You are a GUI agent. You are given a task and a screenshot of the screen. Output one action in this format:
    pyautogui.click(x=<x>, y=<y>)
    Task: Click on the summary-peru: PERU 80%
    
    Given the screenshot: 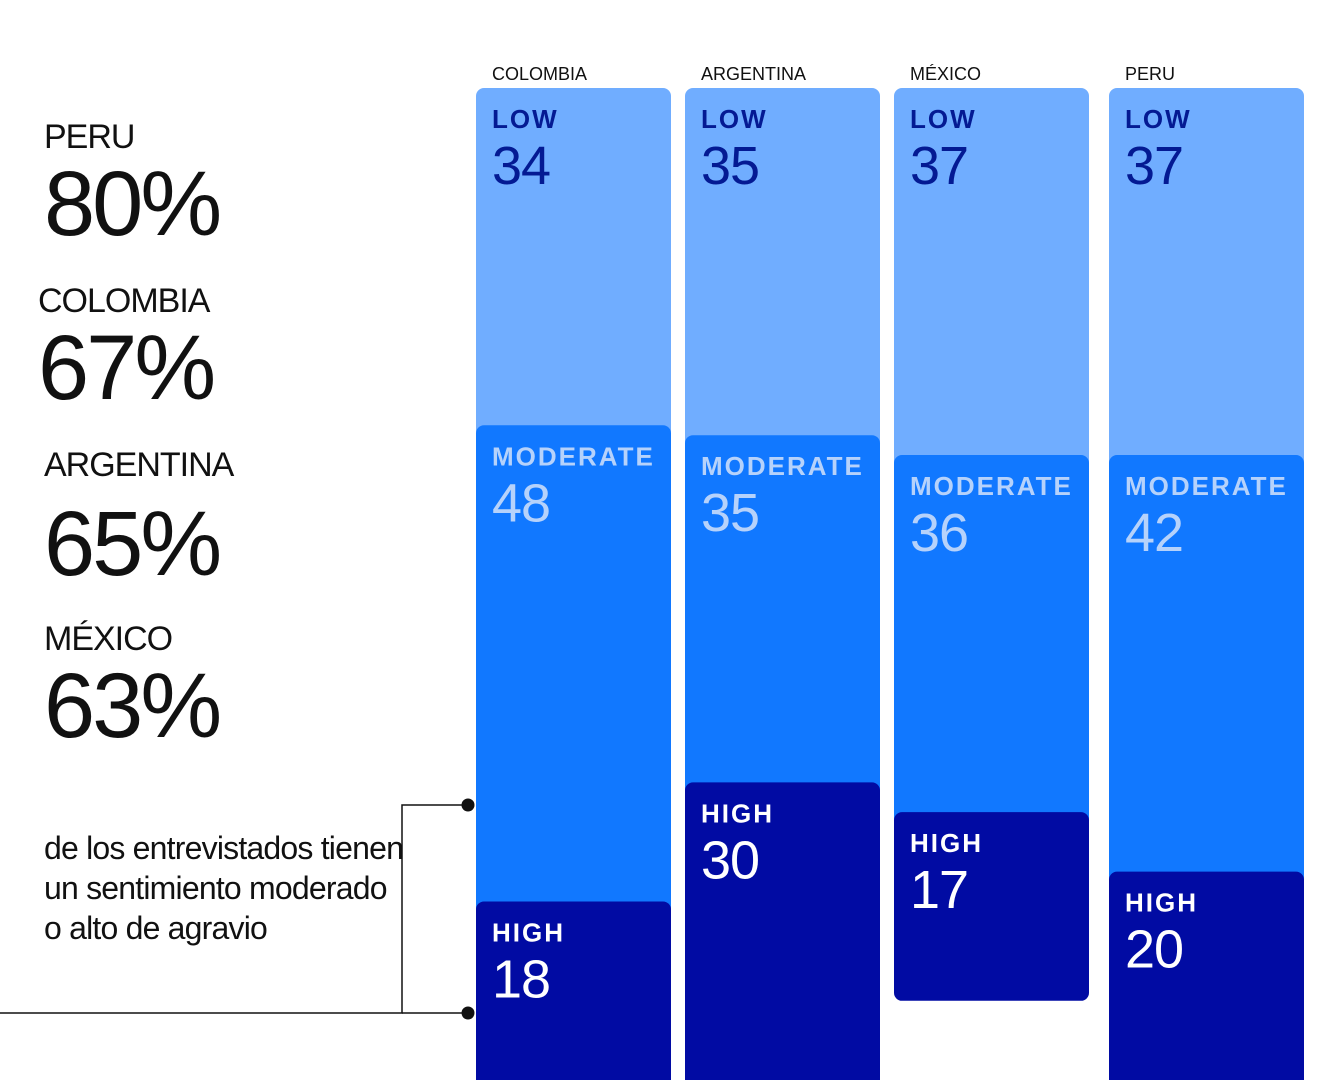 What is the action you would take?
    pyautogui.click(x=133, y=186)
    